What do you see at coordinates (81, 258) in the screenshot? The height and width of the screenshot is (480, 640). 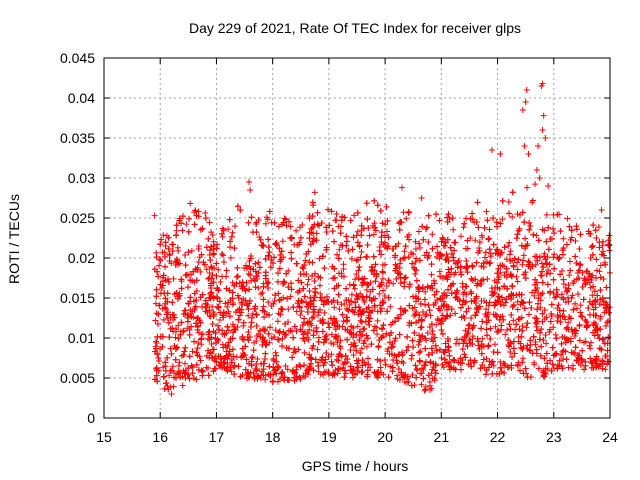 I see `y-tick-label: 0.02` at bounding box center [81, 258].